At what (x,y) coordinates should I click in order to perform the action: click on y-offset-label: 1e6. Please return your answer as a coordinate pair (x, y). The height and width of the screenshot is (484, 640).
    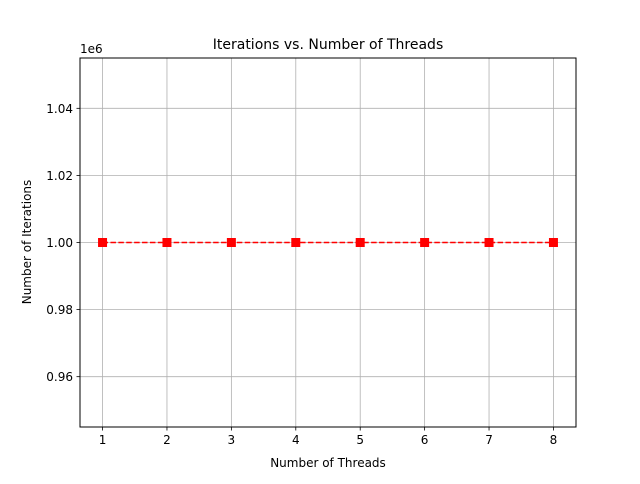
    Looking at the image, I should click on (91, 49).